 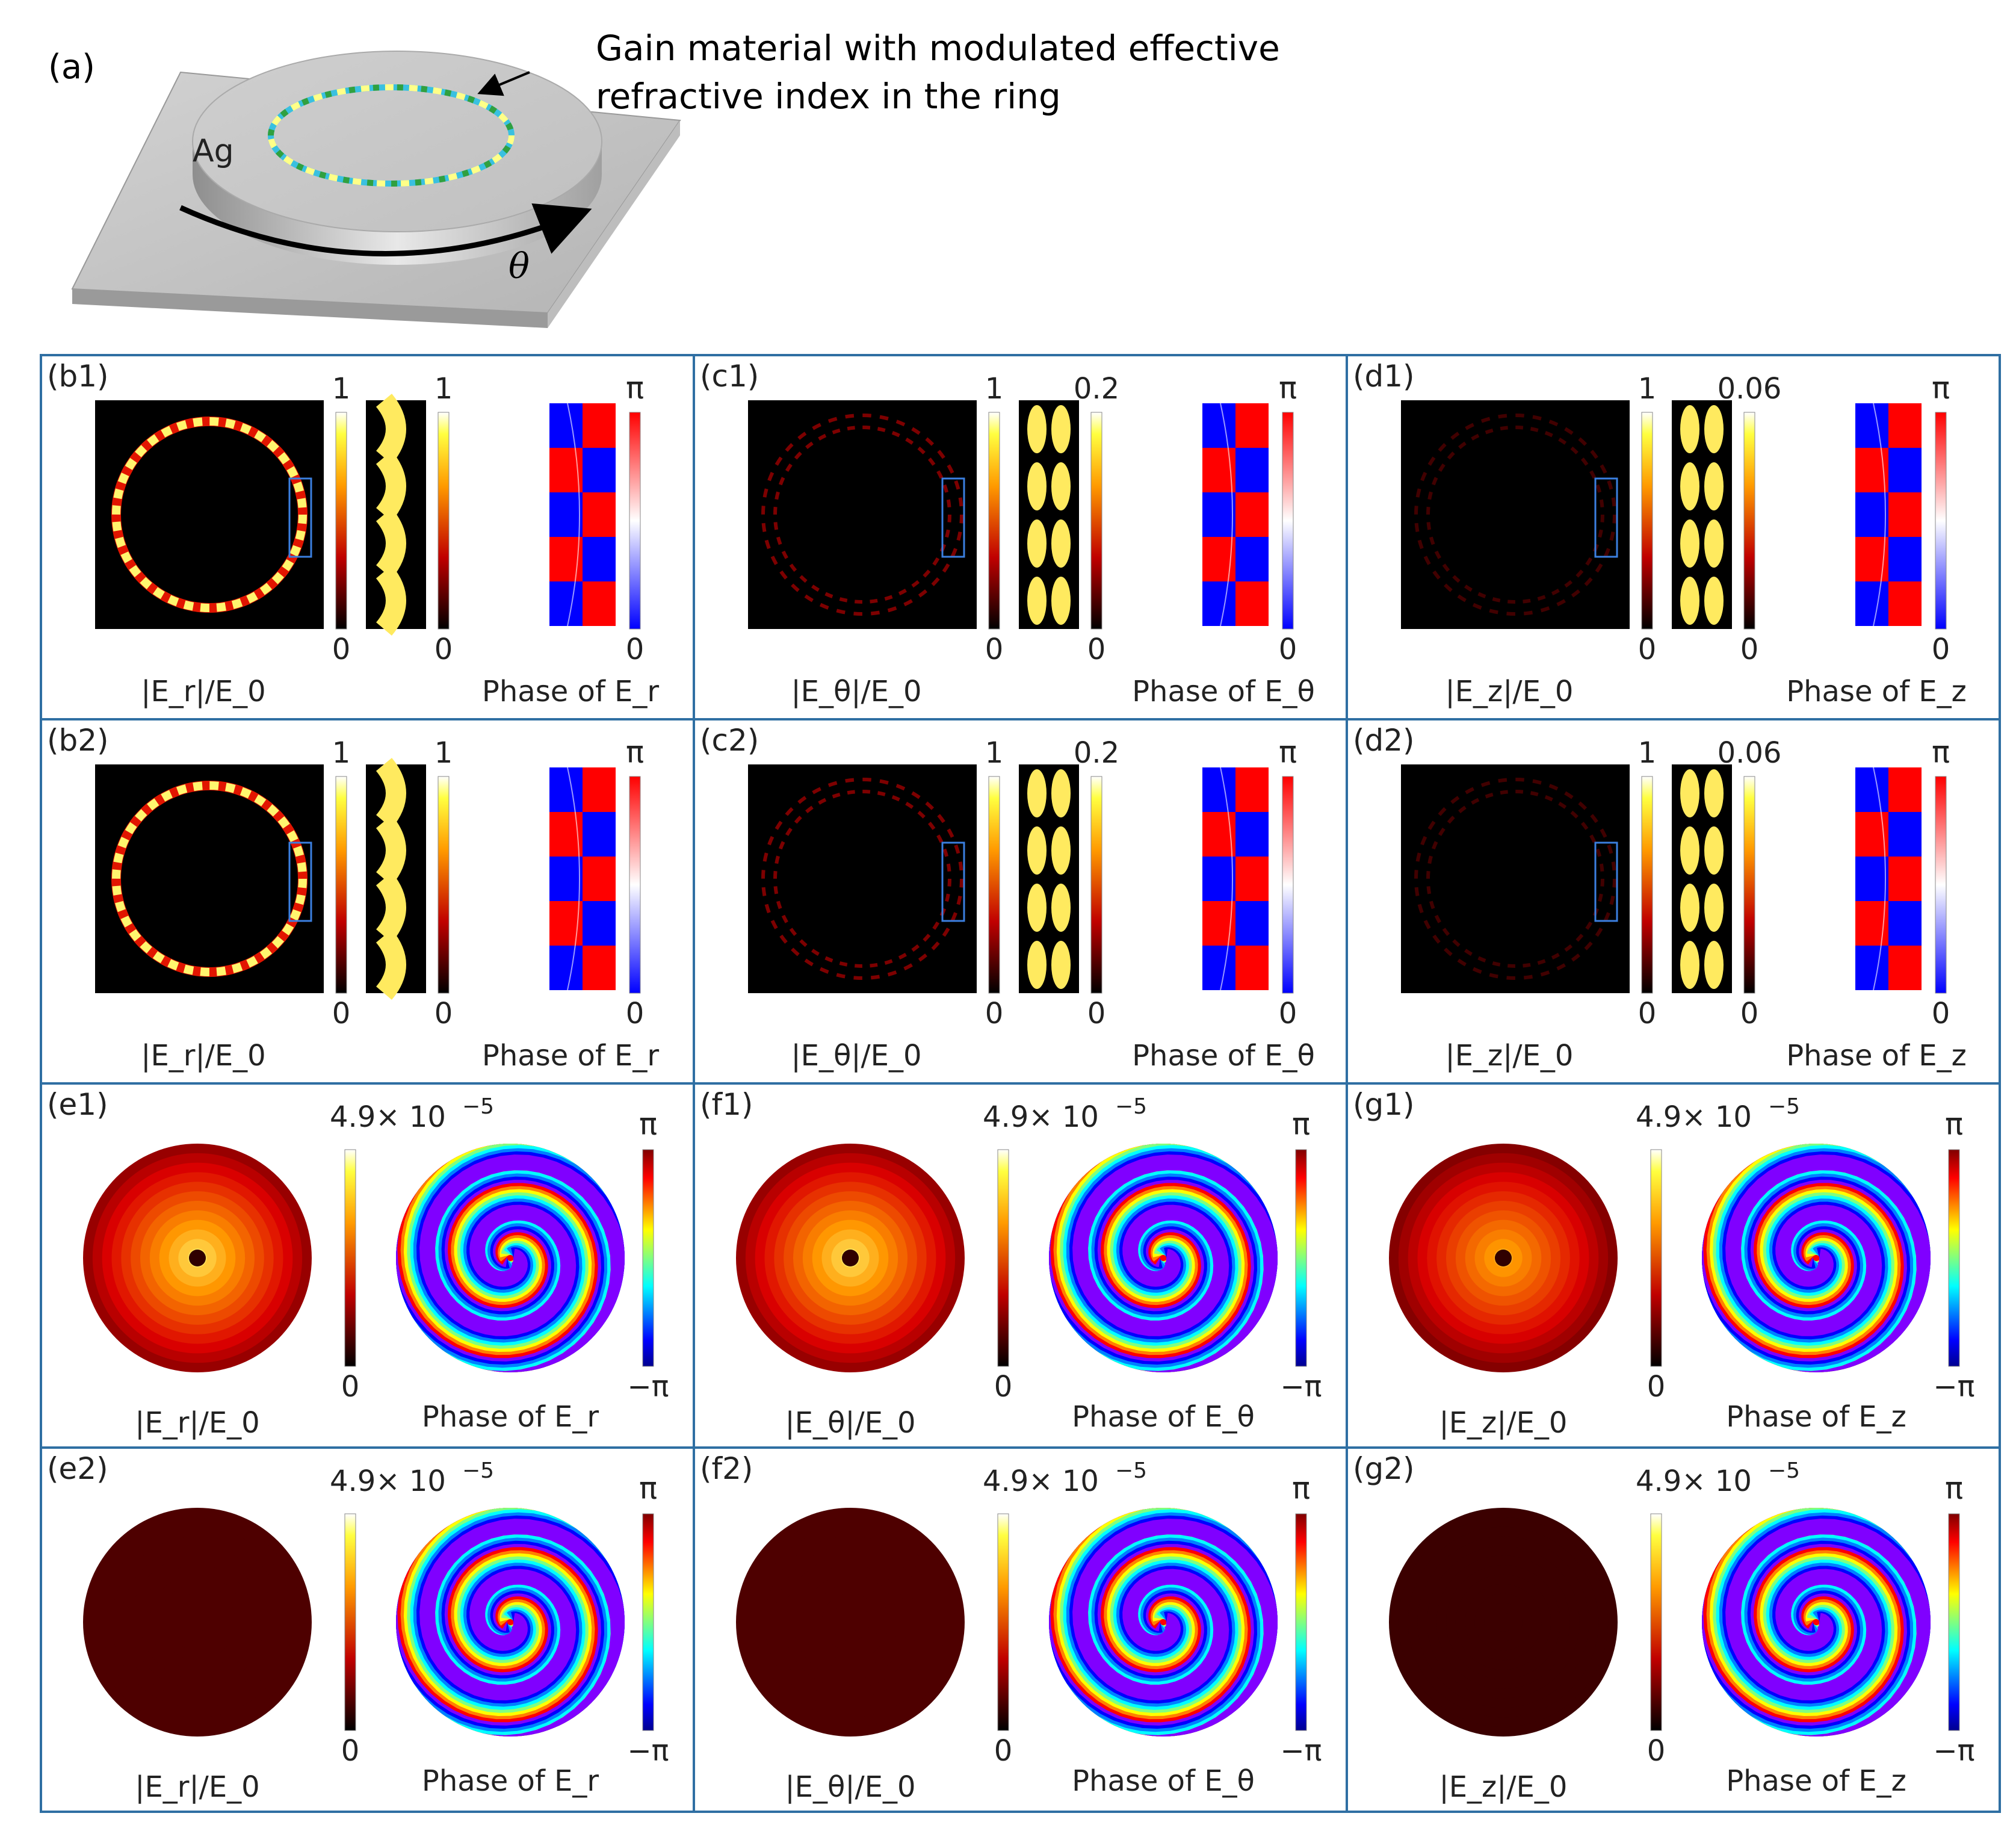 What do you see at coordinates (444, 753) in the screenshot?
I see `zoom-colorbar-max: 1` at bounding box center [444, 753].